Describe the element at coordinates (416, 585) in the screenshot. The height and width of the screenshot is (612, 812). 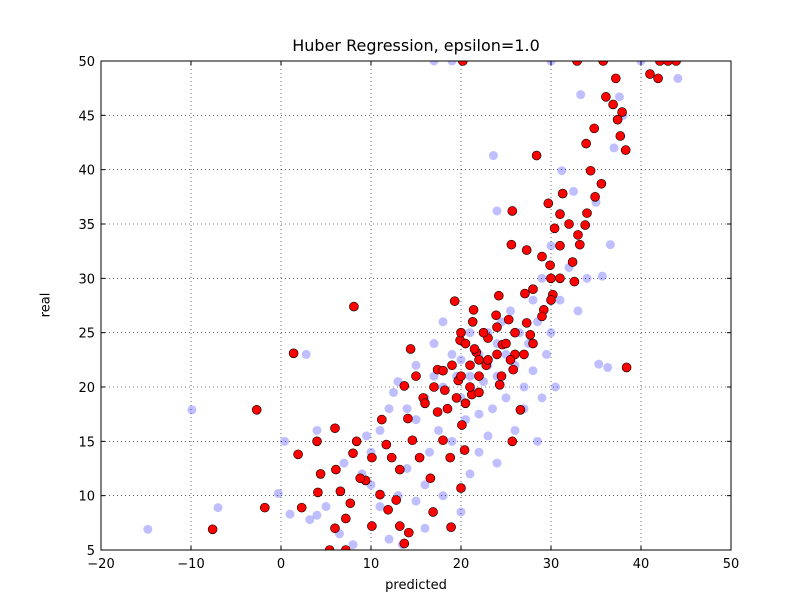
I see `x-axis-label: predicted` at that location.